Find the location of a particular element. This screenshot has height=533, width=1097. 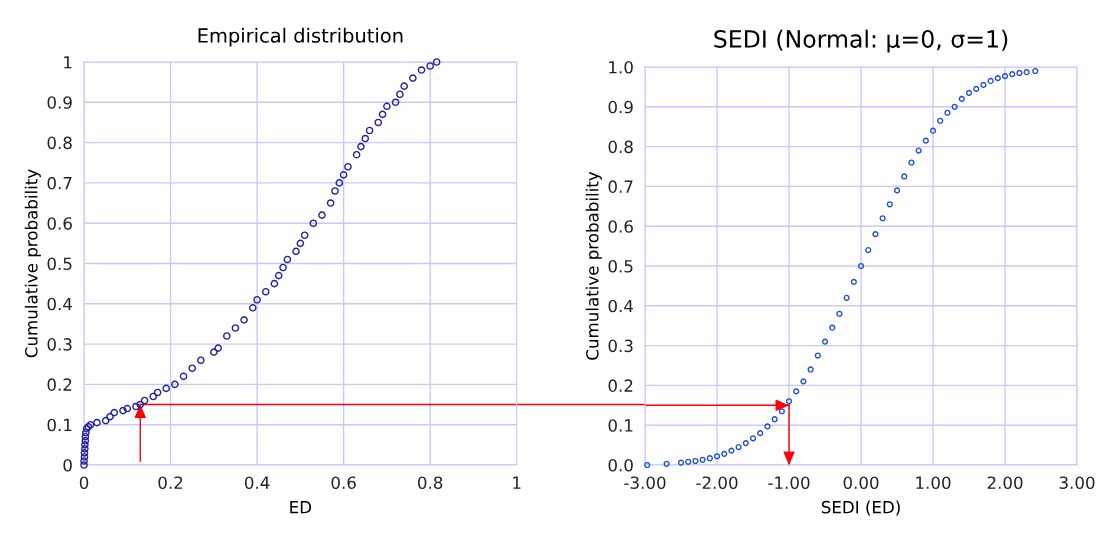

x-tick-label: 1.00 is located at coordinates (933, 482).